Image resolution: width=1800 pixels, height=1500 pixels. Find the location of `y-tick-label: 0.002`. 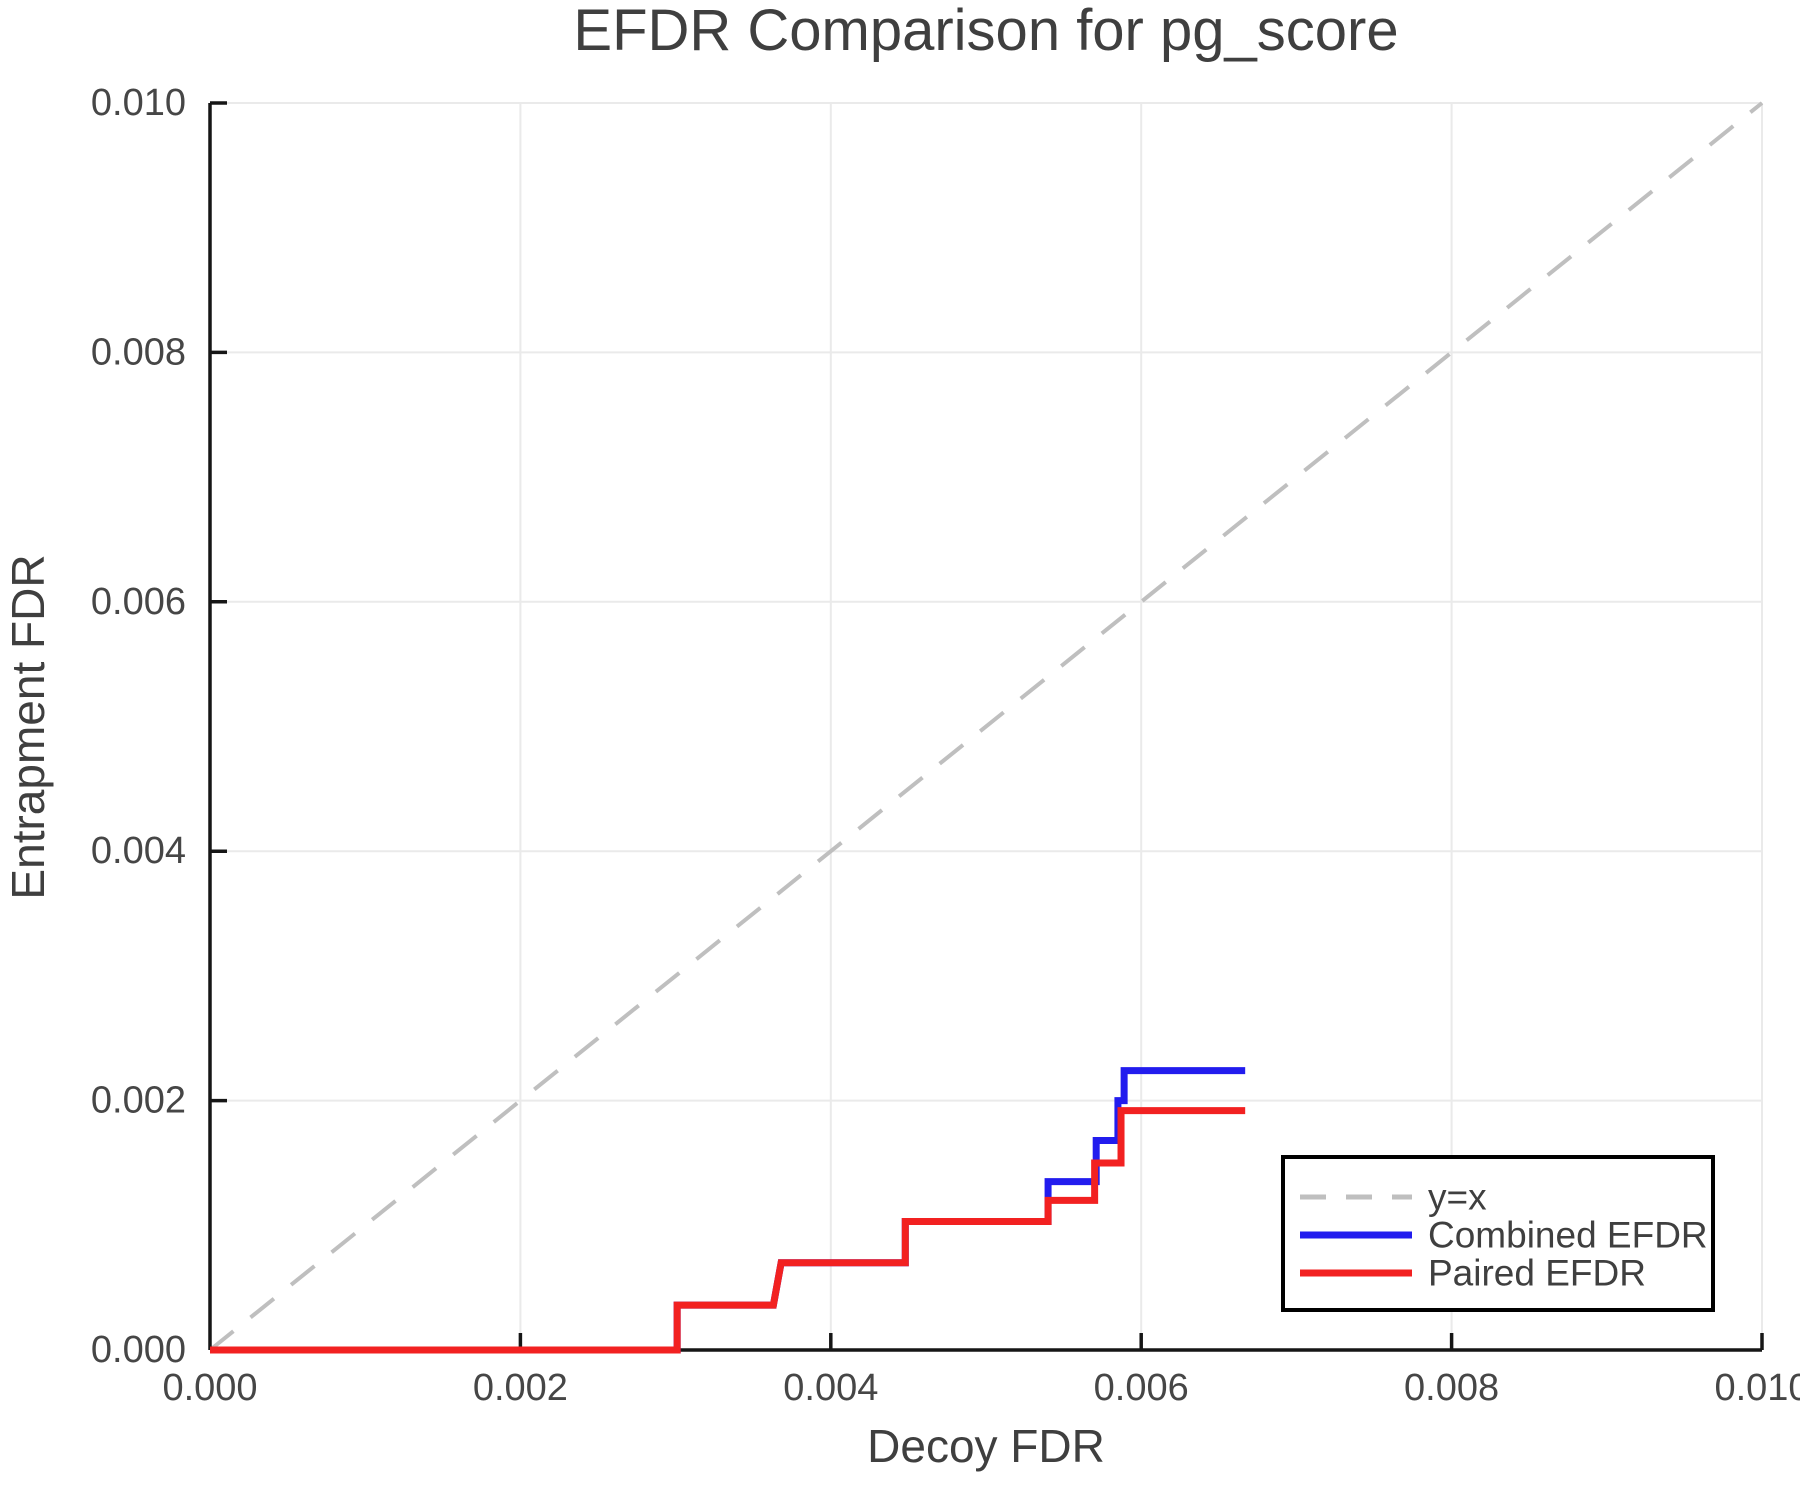

y-tick-label: 0.002 is located at coordinates (138, 1101).